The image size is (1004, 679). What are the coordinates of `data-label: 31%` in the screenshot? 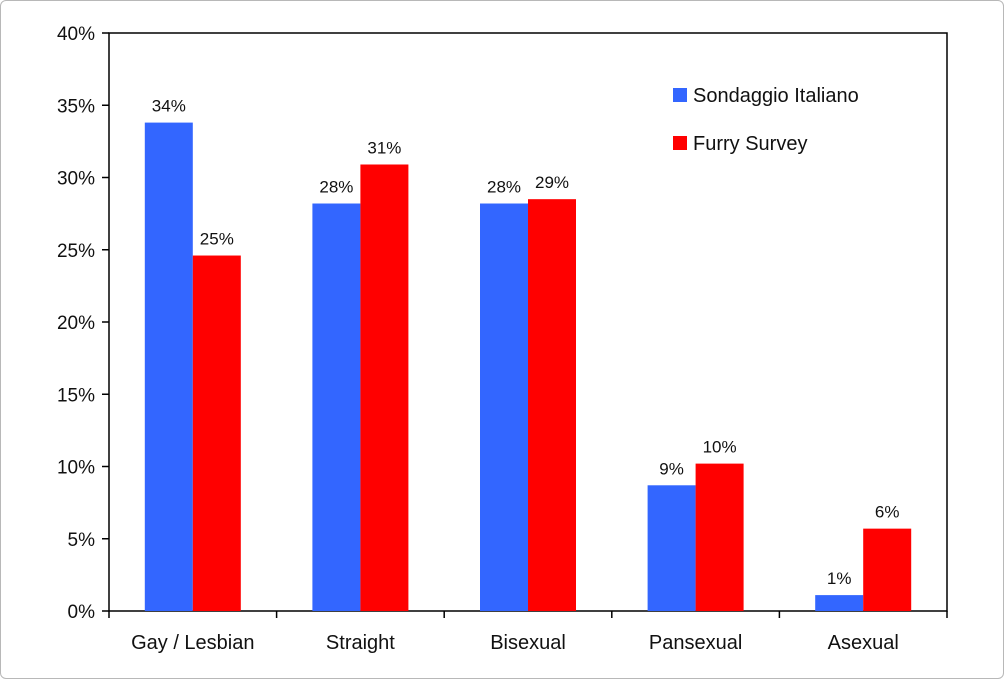 It's located at (384, 147).